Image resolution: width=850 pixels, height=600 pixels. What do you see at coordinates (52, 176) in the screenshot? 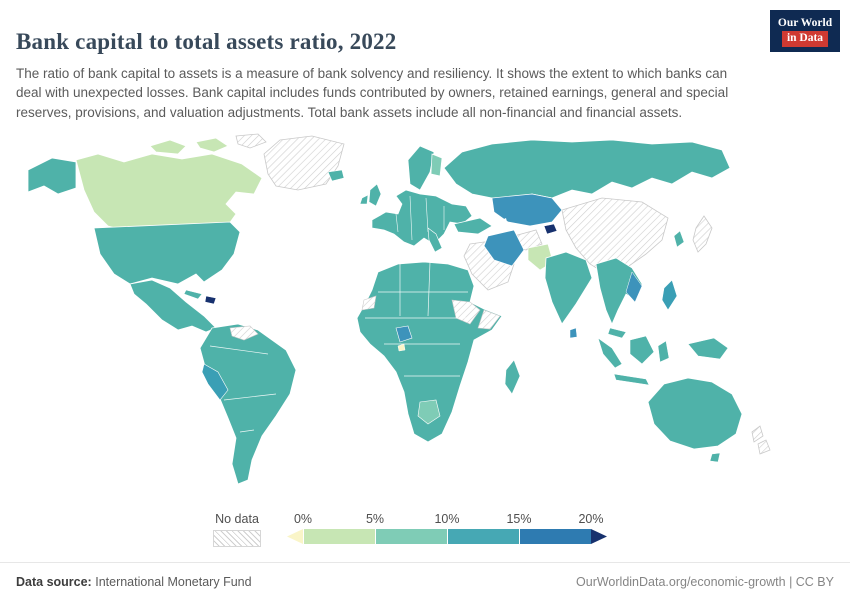
I see `country-alaska` at bounding box center [52, 176].